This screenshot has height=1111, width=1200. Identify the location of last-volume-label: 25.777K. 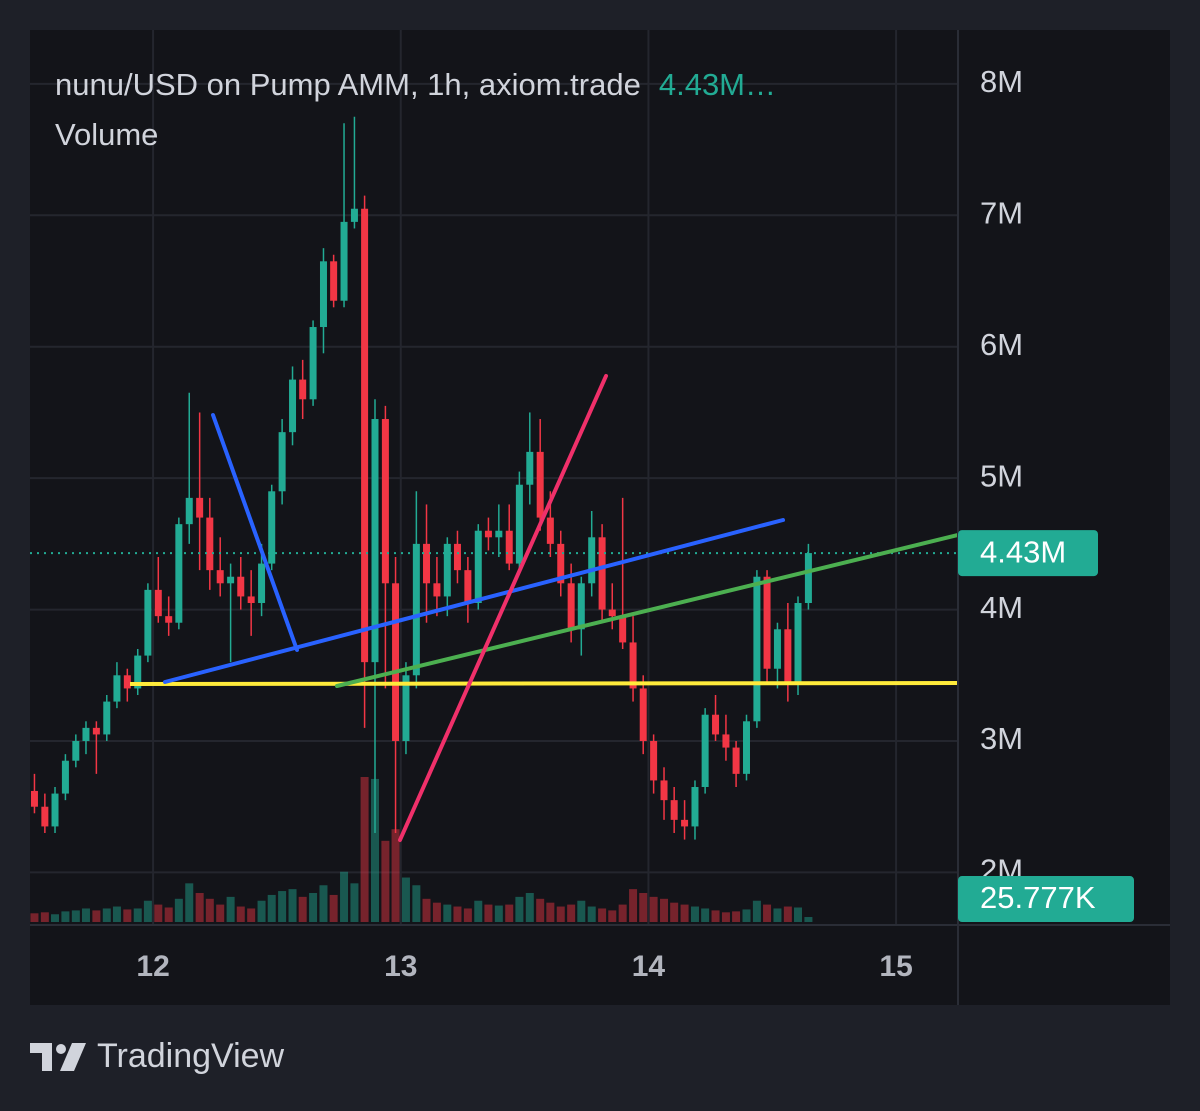
(1038, 897).